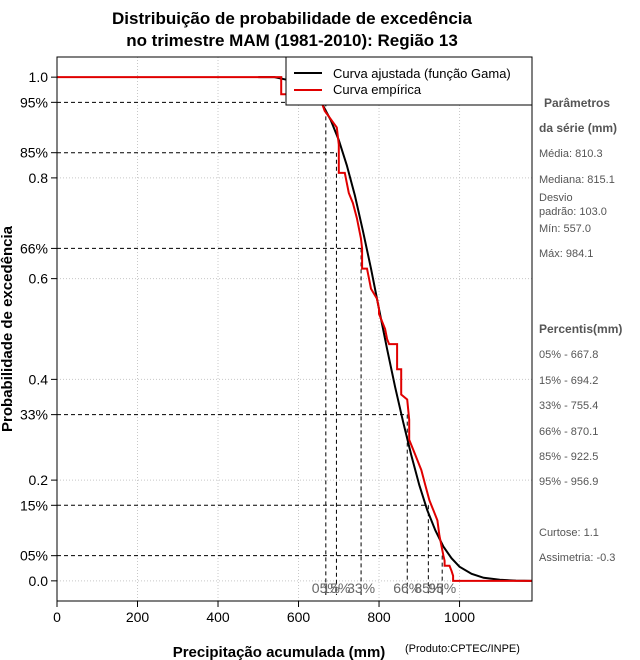 This screenshot has height=660, width=640. What do you see at coordinates (336, 588) in the screenshot?
I see `percentile-label: 15%` at bounding box center [336, 588].